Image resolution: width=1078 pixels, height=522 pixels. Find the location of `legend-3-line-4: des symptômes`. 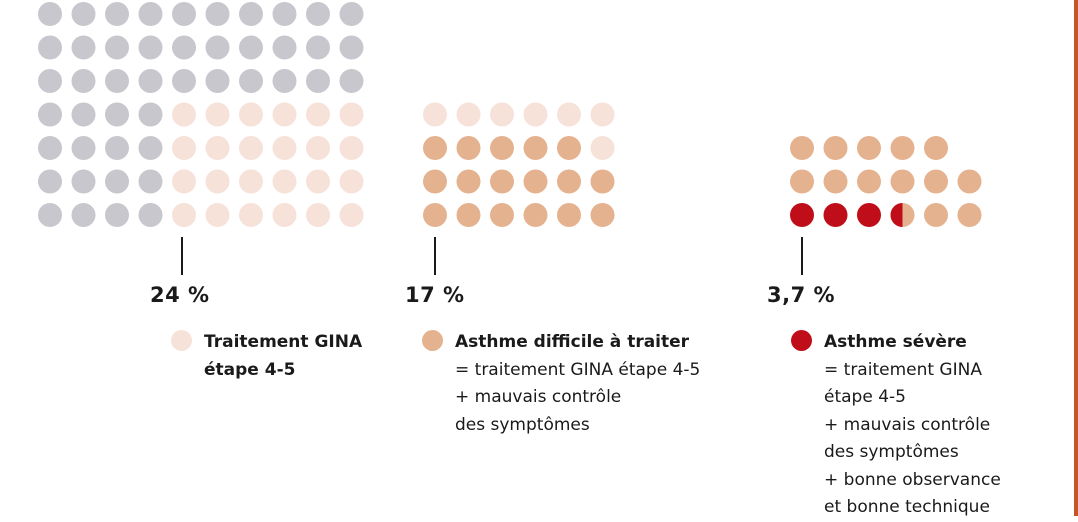

legend-3-line-4: des symptômes is located at coordinates (891, 452).